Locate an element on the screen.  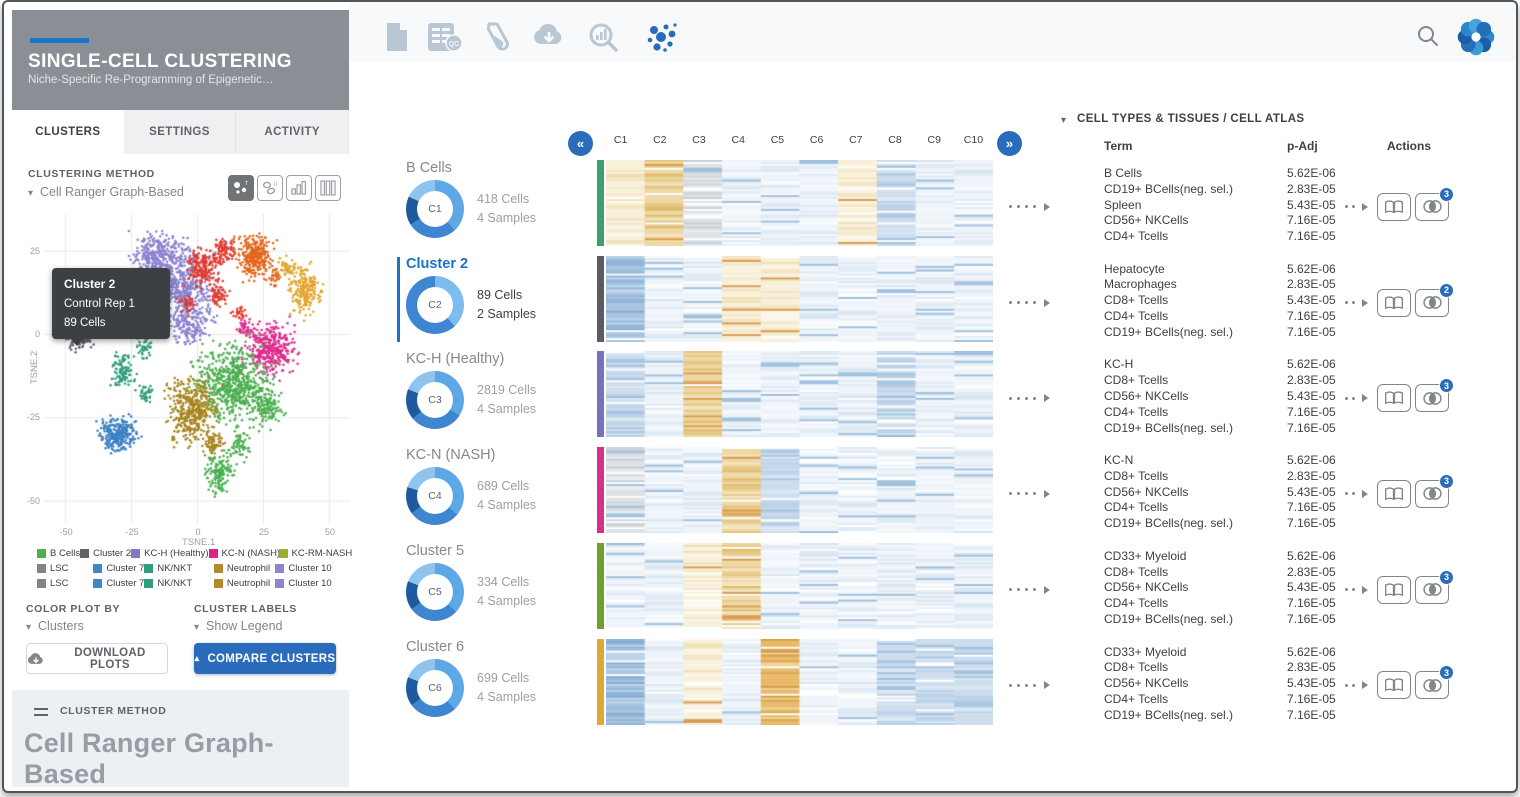
bar-chart-view-button is located at coordinates (299, 188).